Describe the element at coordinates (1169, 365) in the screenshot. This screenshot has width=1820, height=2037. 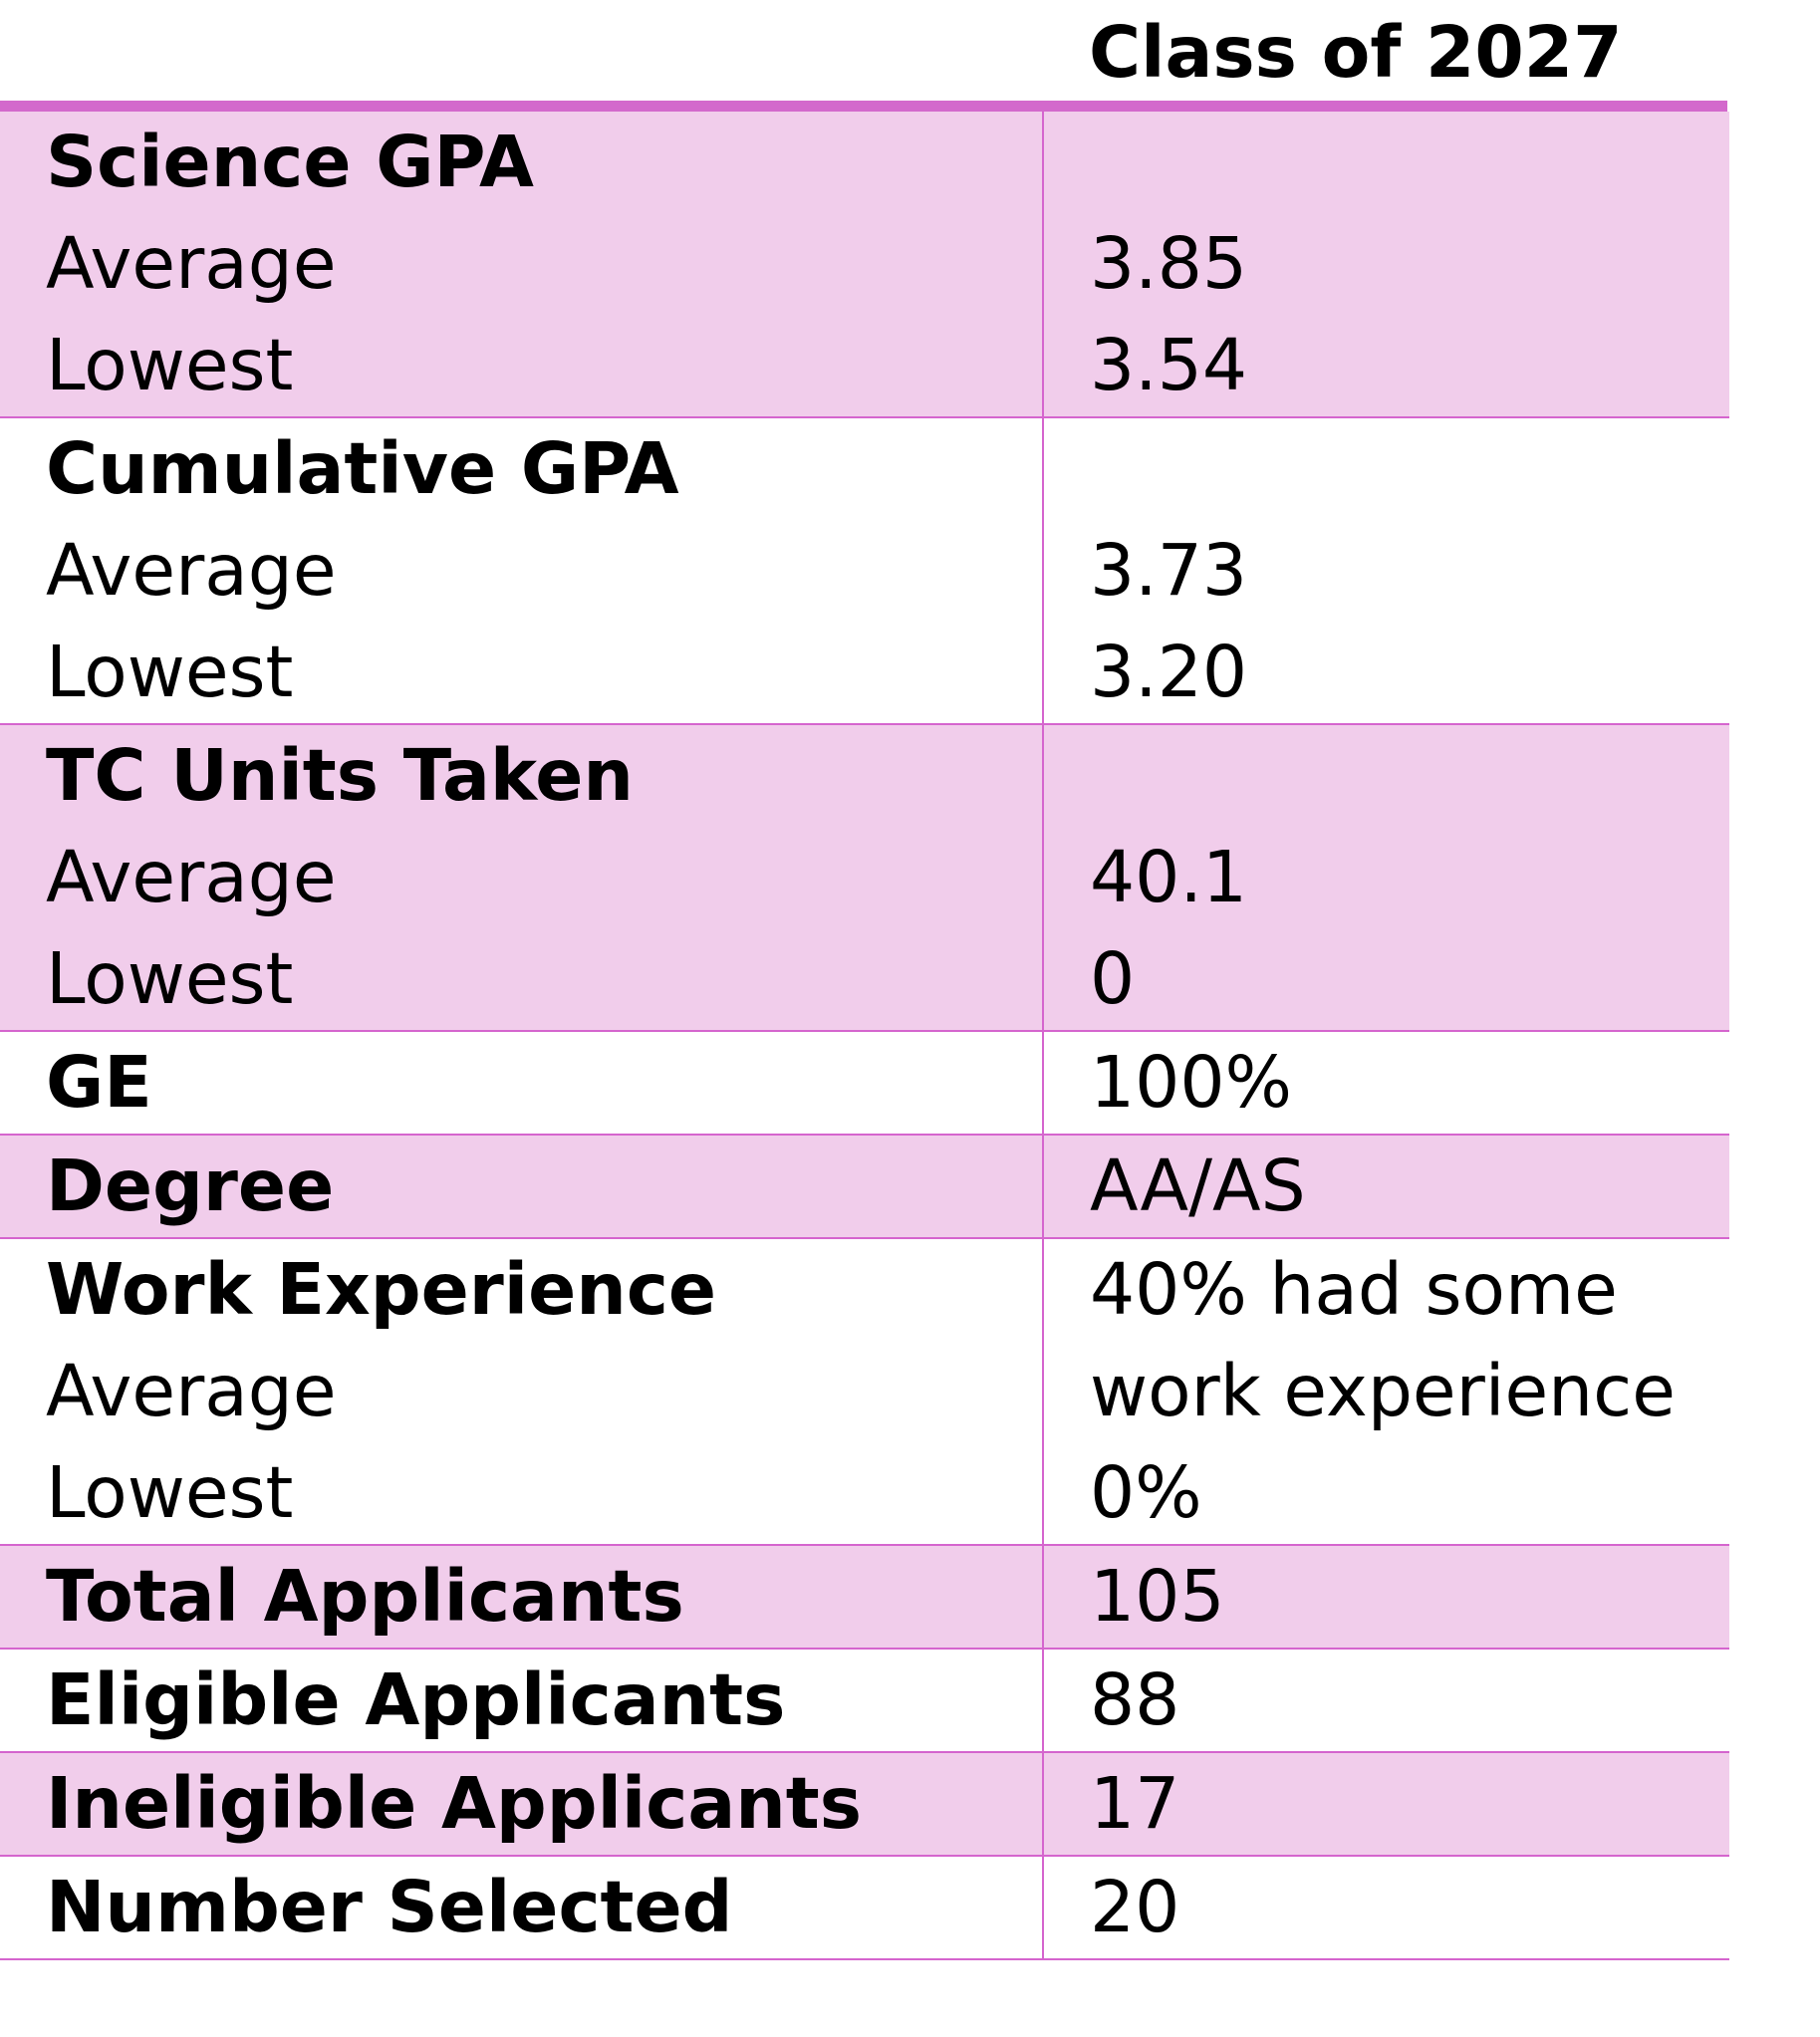
I see `row-value: 3.54` at that location.